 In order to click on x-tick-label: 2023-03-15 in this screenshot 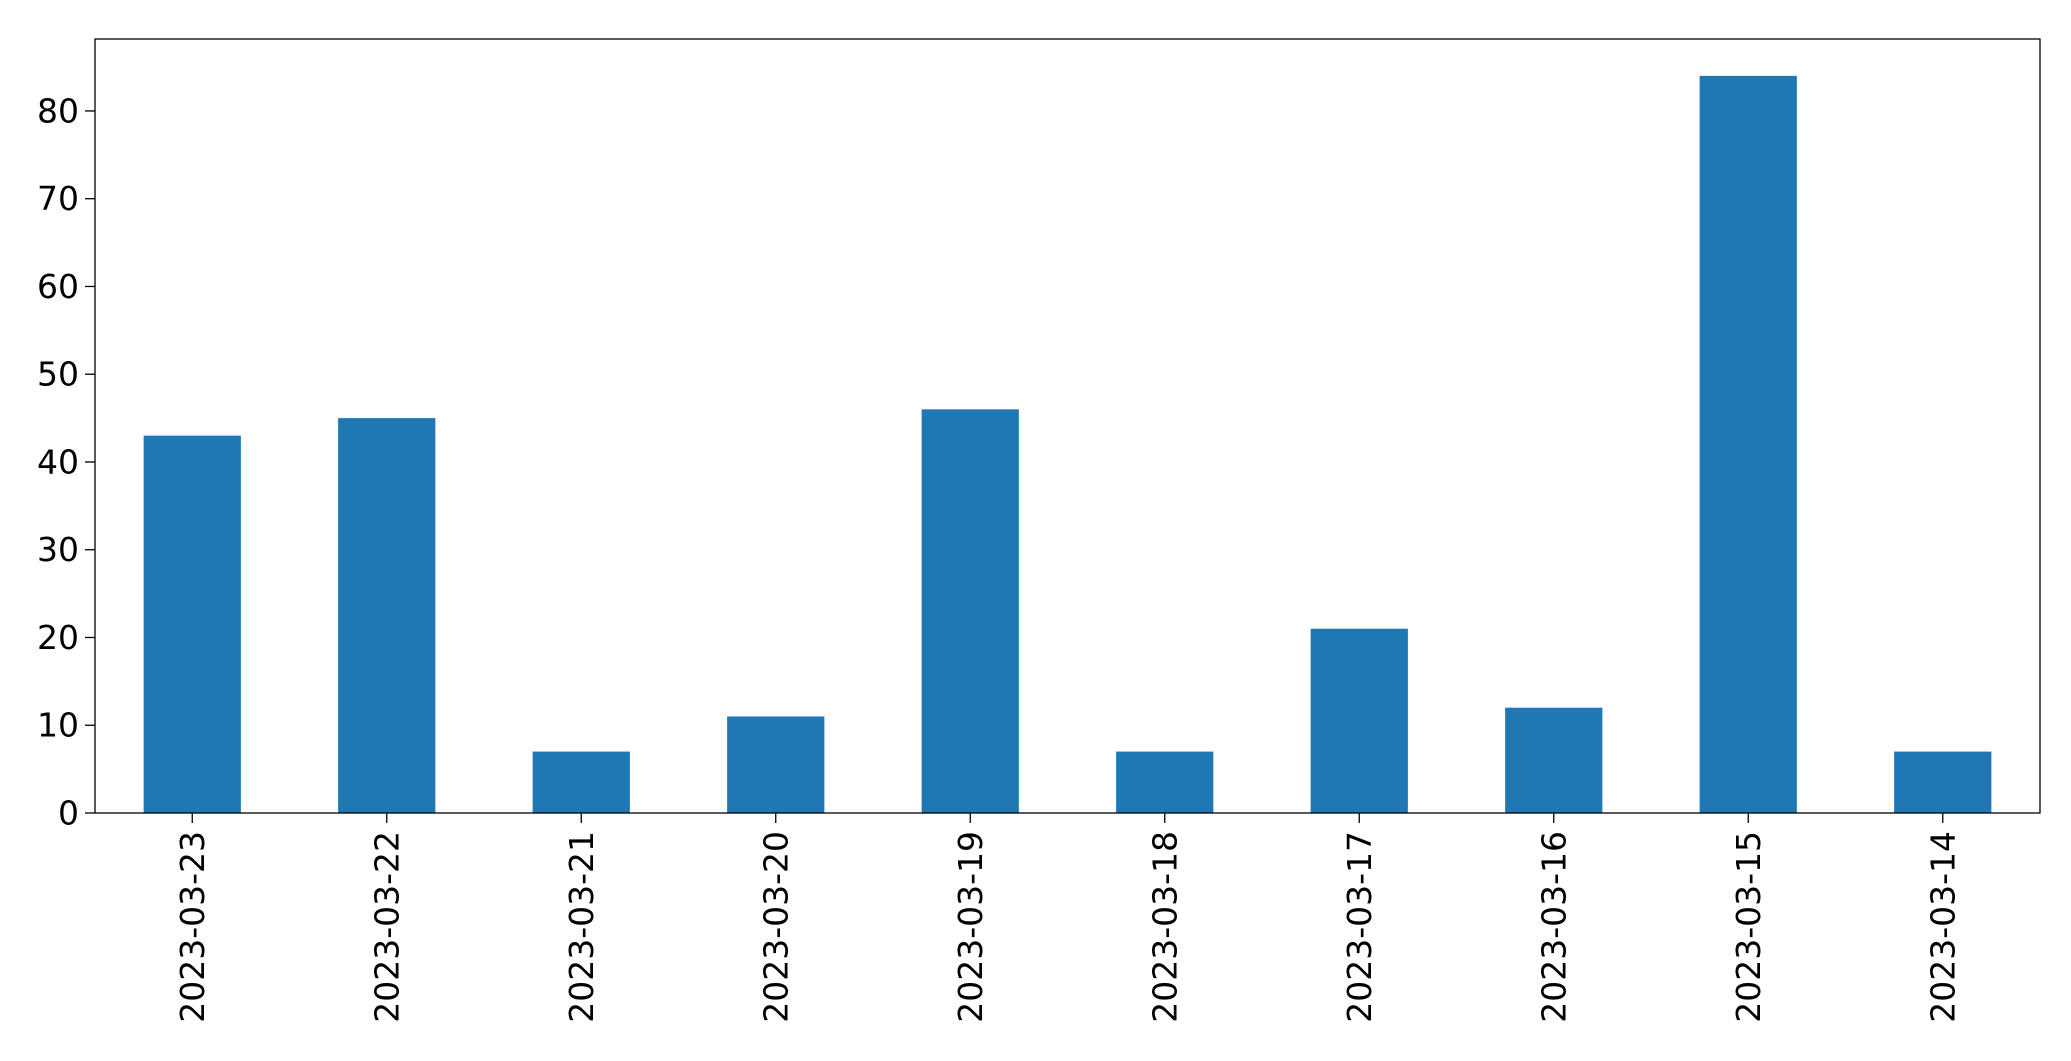, I will do `click(1748, 927)`.